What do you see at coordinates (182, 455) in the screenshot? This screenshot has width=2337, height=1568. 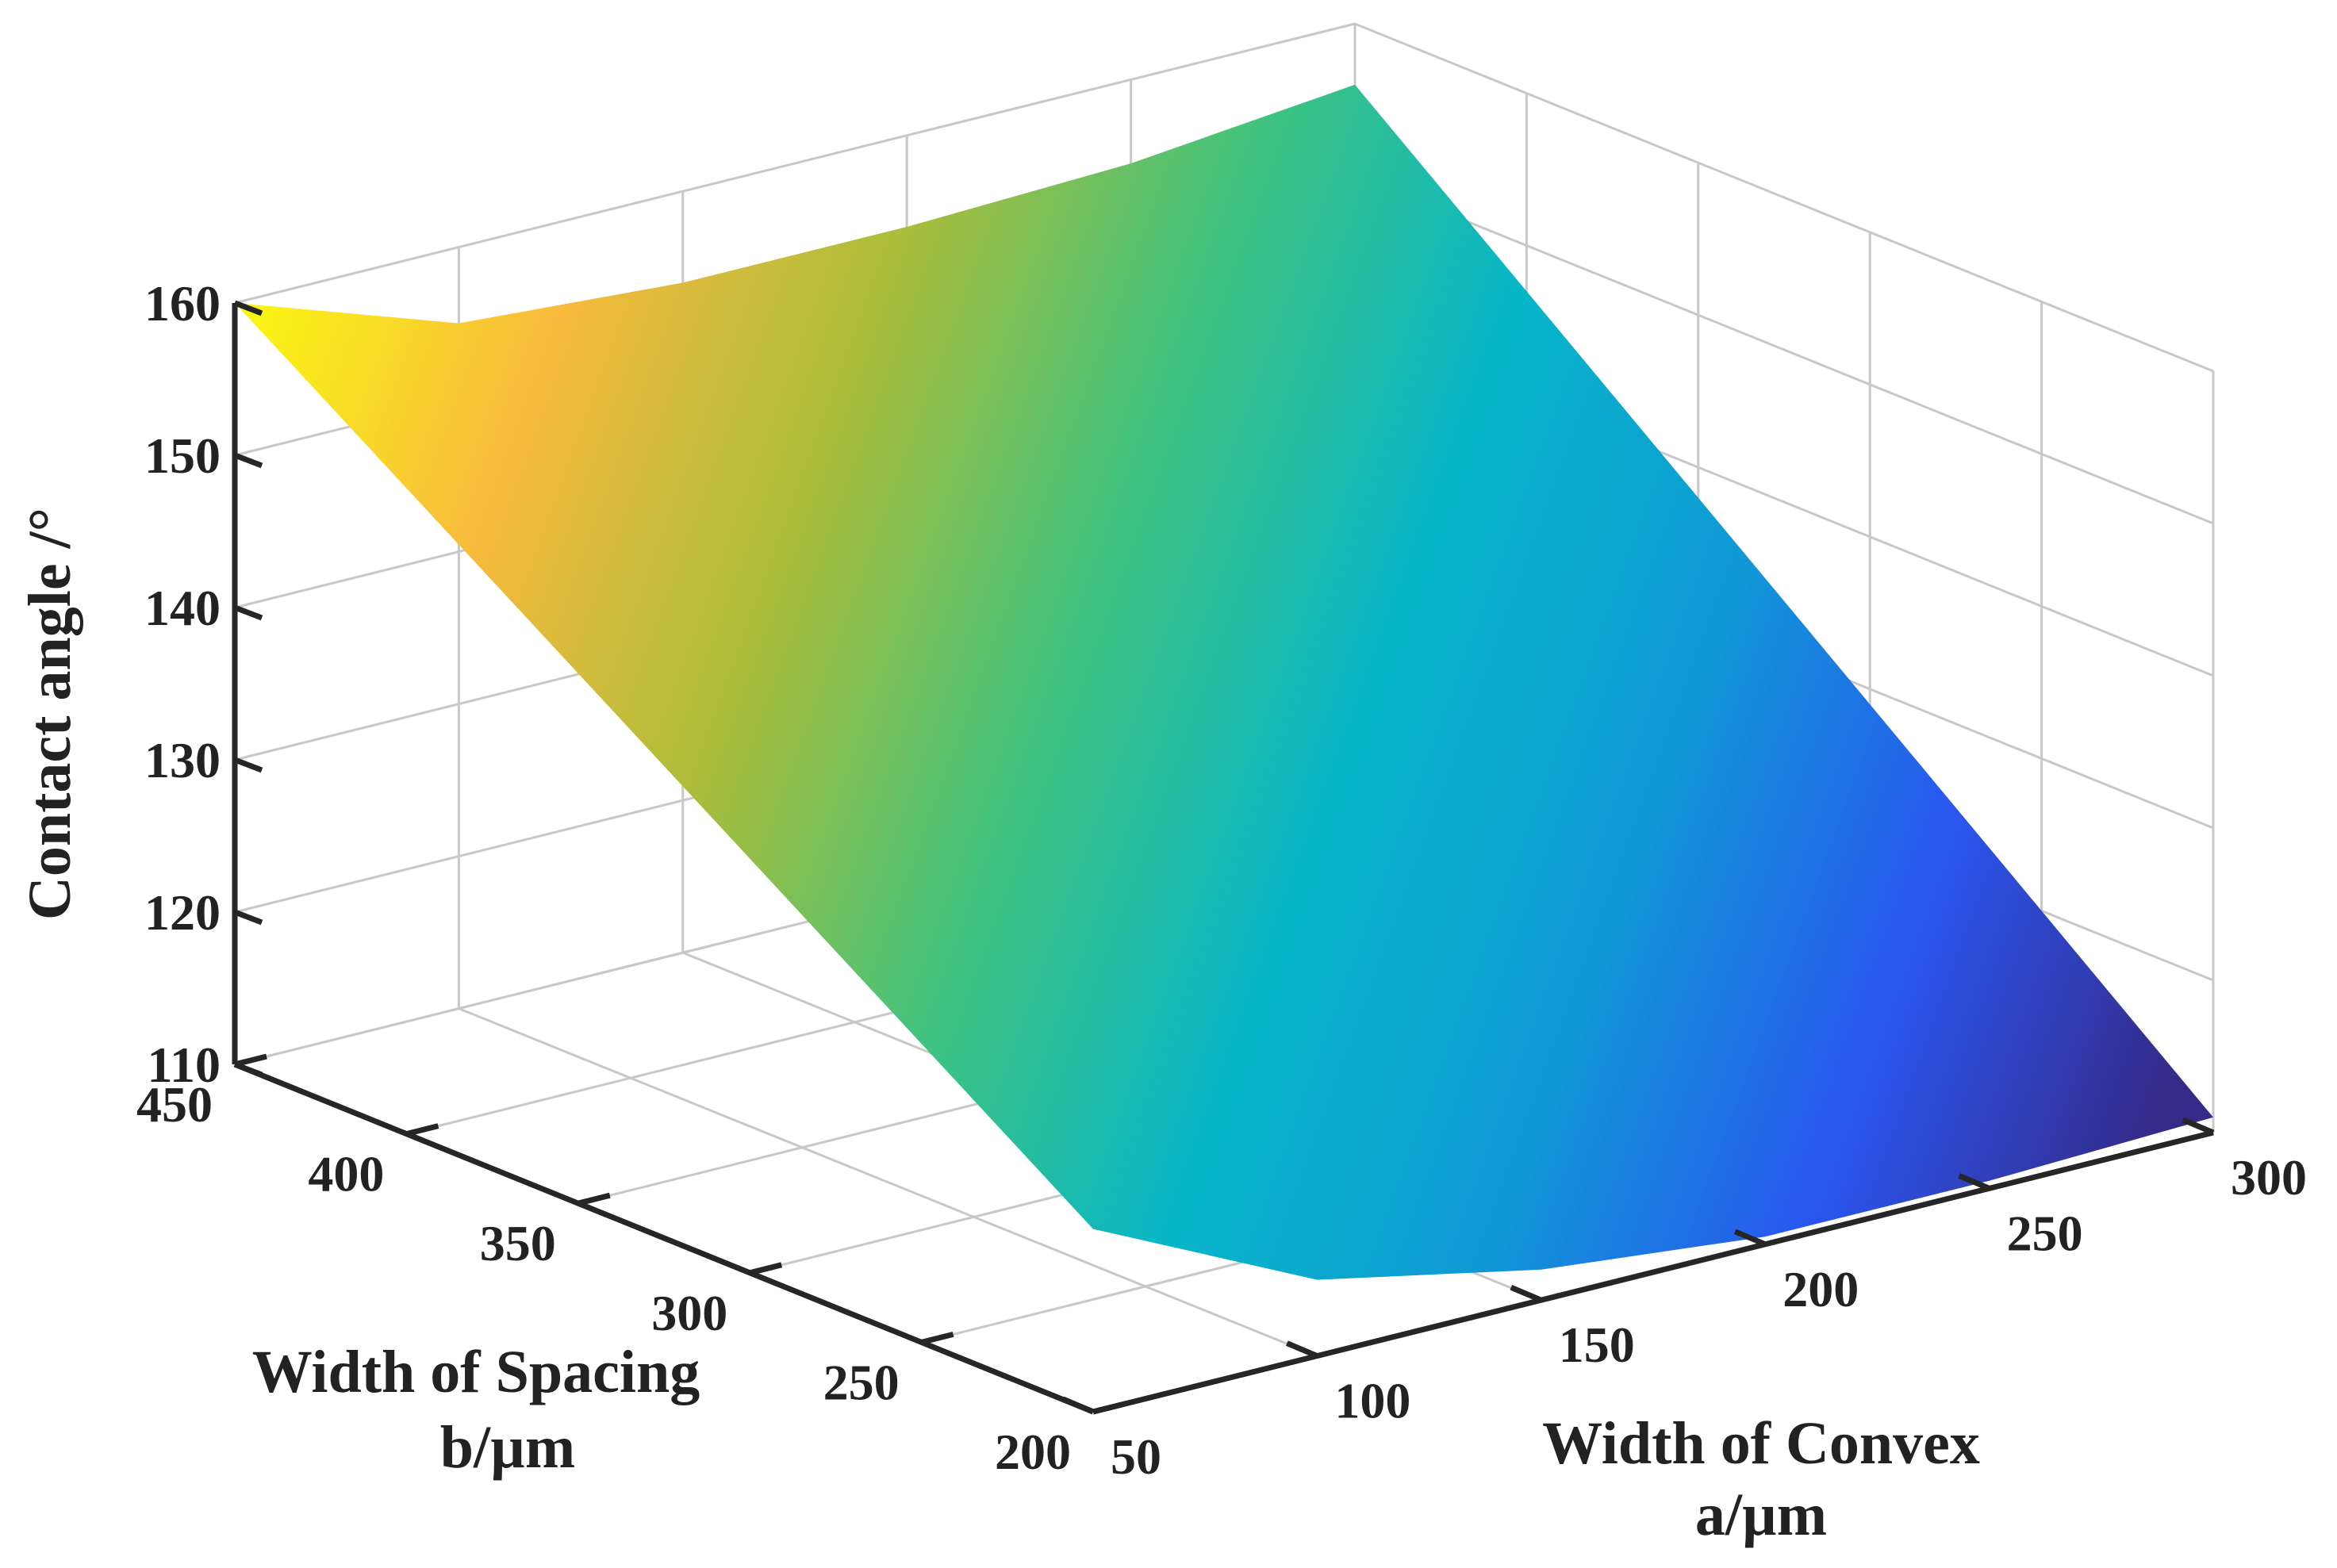 I see `z-tick-label-150: 150` at bounding box center [182, 455].